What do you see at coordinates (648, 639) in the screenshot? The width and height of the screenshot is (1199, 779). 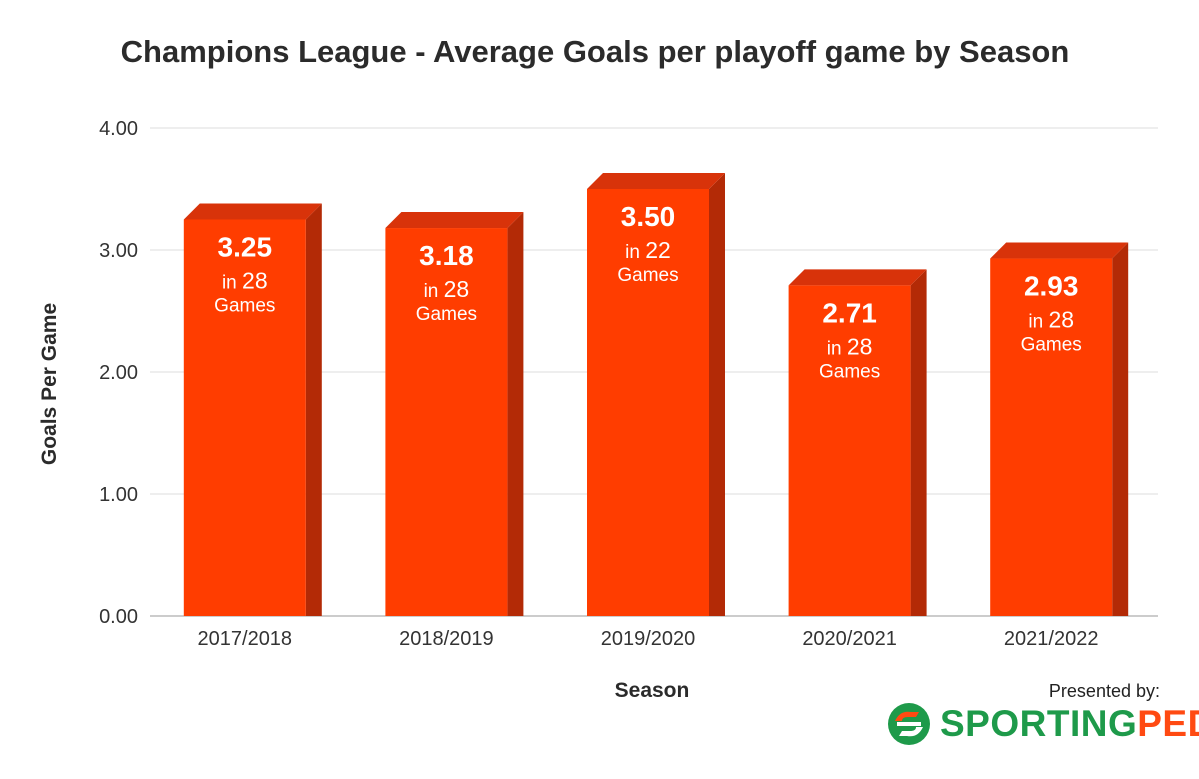 I see `x-tick-label: 2019/2020` at bounding box center [648, 639].